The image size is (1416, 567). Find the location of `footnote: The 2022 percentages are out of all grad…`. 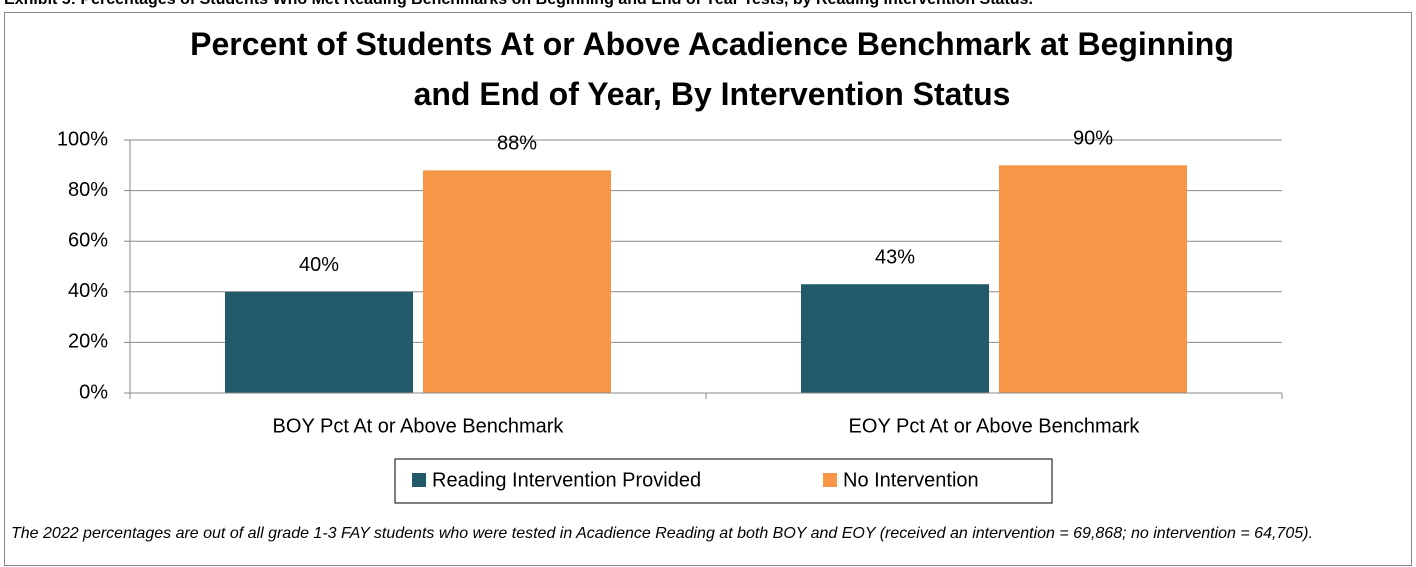

footnote: The 2022 percentages are out of all grad… is located at coordinates (662, 533).